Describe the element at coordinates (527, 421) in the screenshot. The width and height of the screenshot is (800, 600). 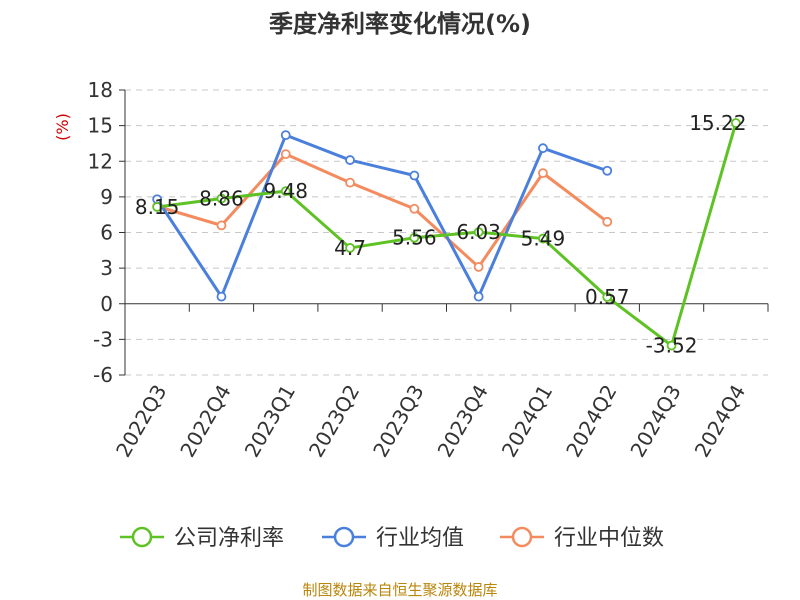
I see `x-tick-label: 2024Q1` at that location.